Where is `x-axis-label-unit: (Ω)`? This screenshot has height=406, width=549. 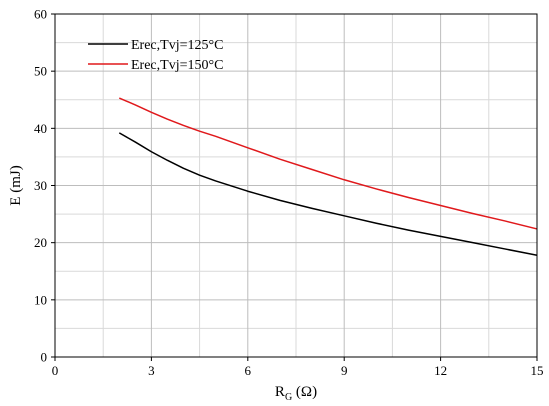 x-axis-label-unit: (Ω) is located at coordinates (304, 392).